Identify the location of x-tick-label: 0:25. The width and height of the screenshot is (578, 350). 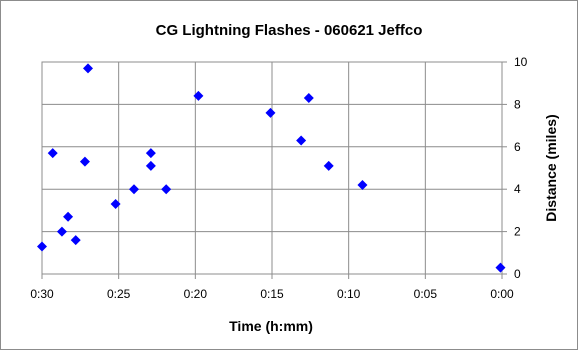
(119, 294).